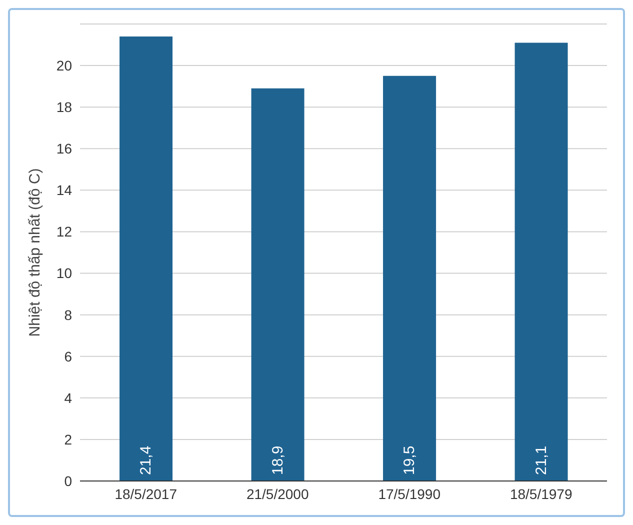 The width and height of the screenshot is (633, 525). Describe the element at coordinates (35, 252) in the screenshot. I see `y-axis-title: Nhiệt độ thấp nhất (độ C)` at that location.